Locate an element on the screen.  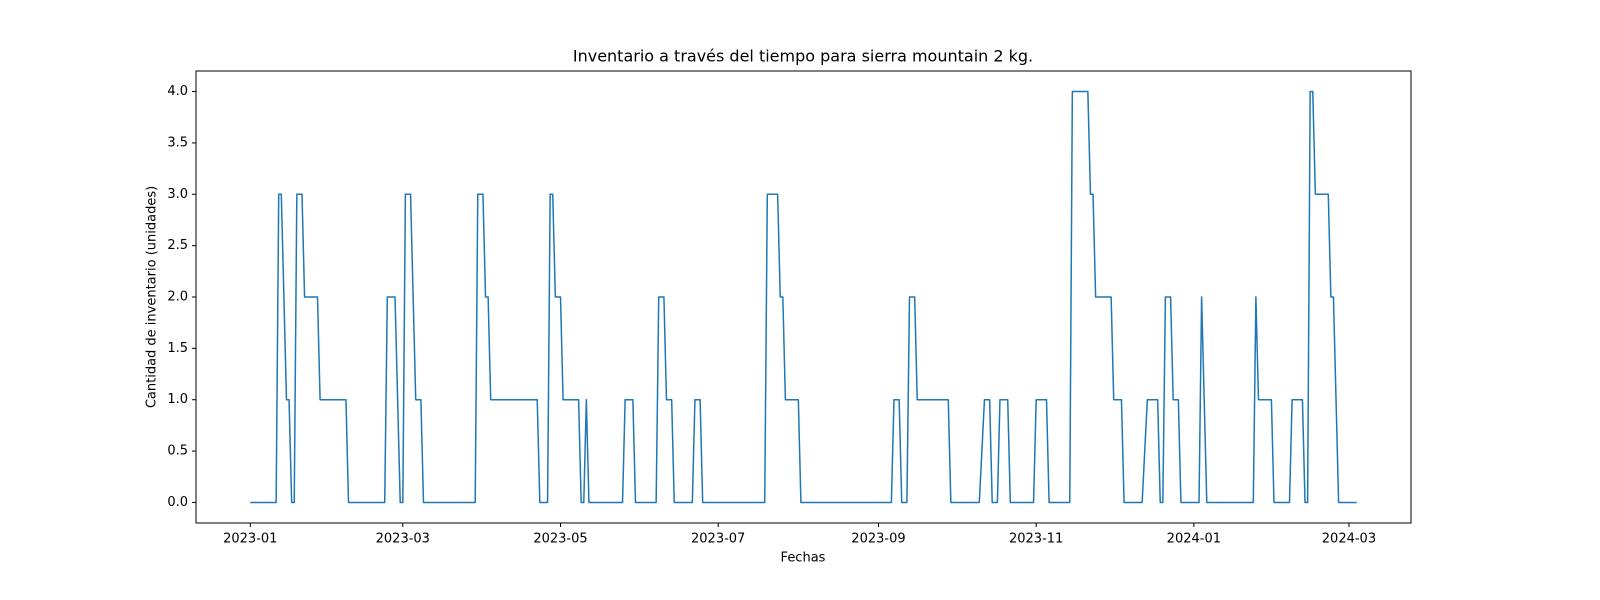
y-tick-label: 2.5 is located at coordinates (177, 245).